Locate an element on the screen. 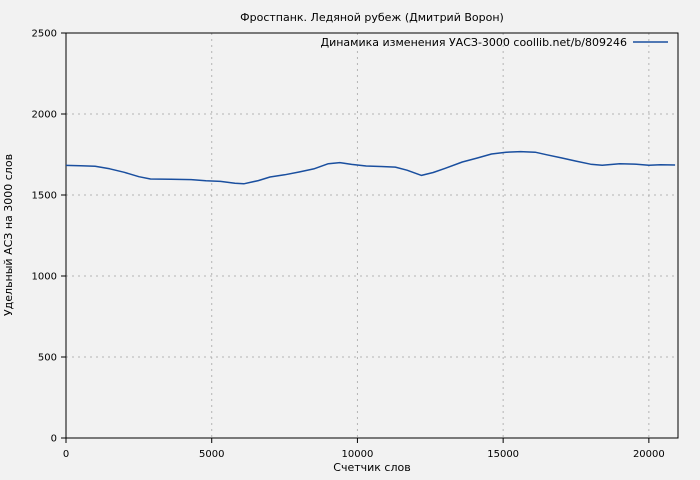 This screenshot has height=480, width=700. x-tick-label: 20000 is located at coordinates (649, 454).